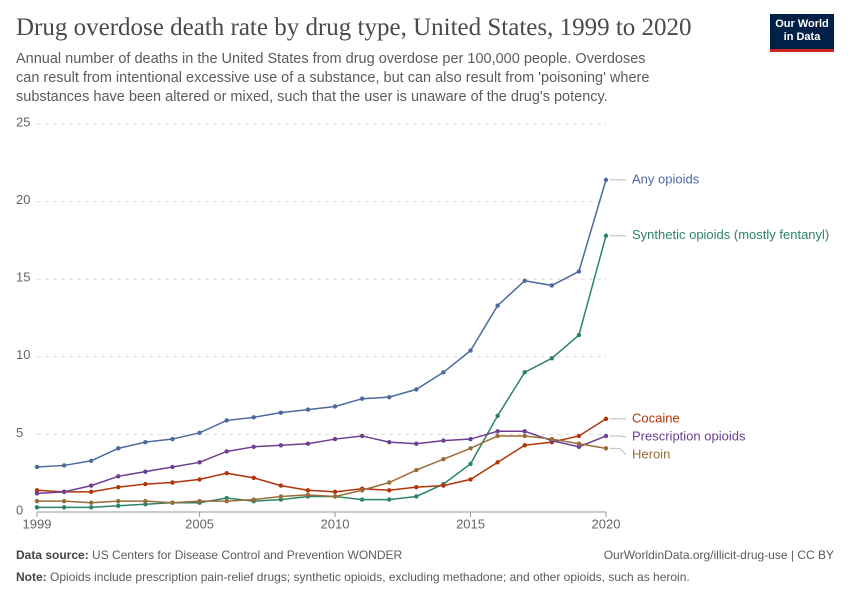 This screenshot has height=600, width=850. Describe the element at coordinates (730, 234) in the screenshot. I see `legend-label: Synthetic opioids (mostly fentanyl)` at that location.